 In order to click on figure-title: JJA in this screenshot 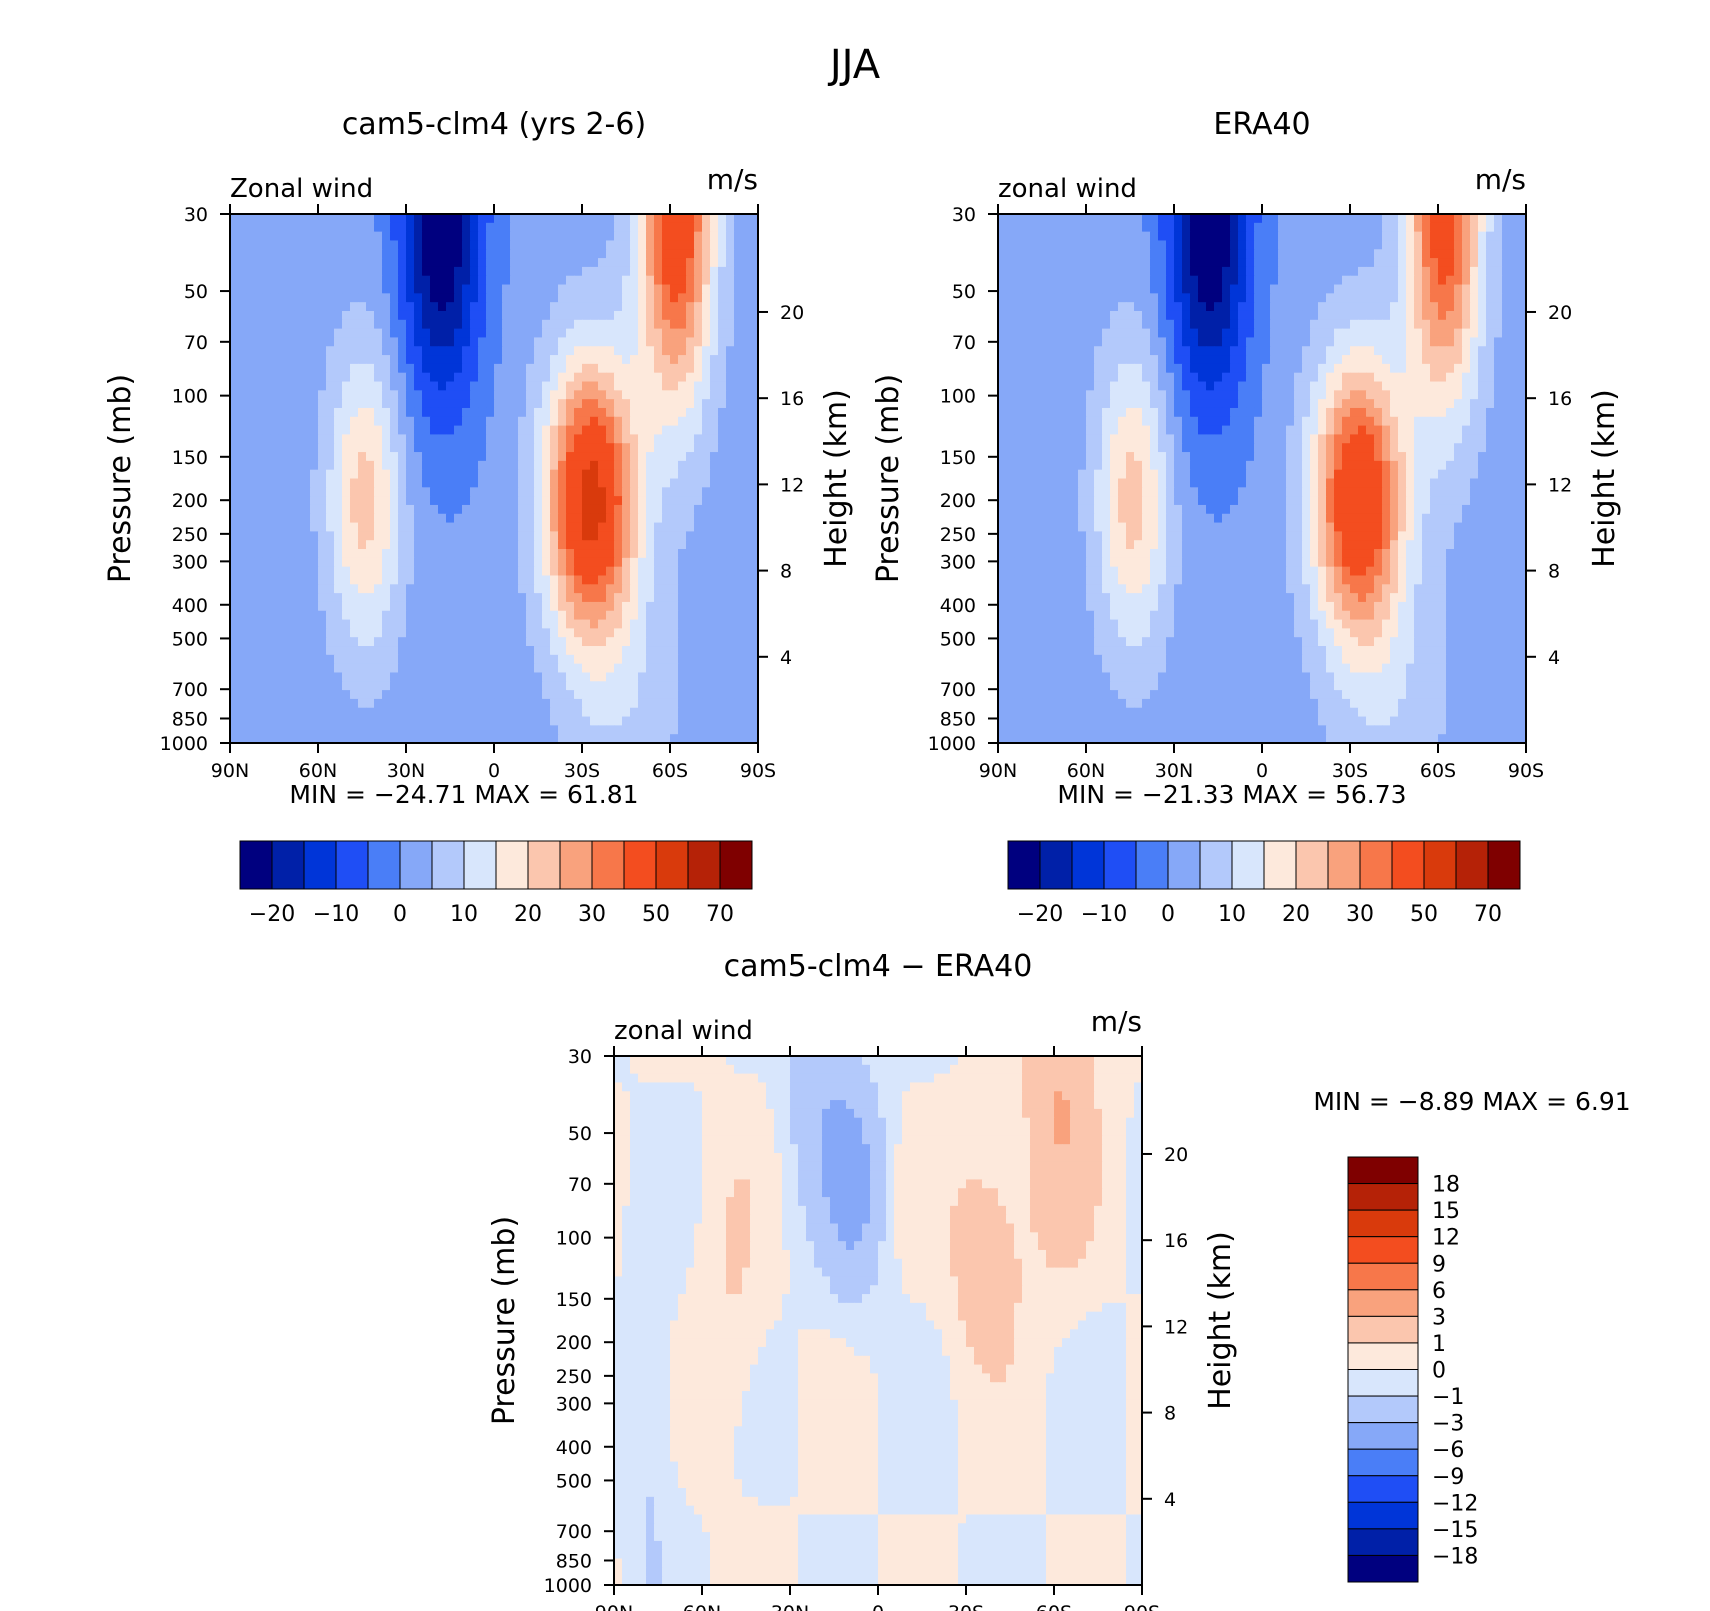, I will do `click(854, 65)`.